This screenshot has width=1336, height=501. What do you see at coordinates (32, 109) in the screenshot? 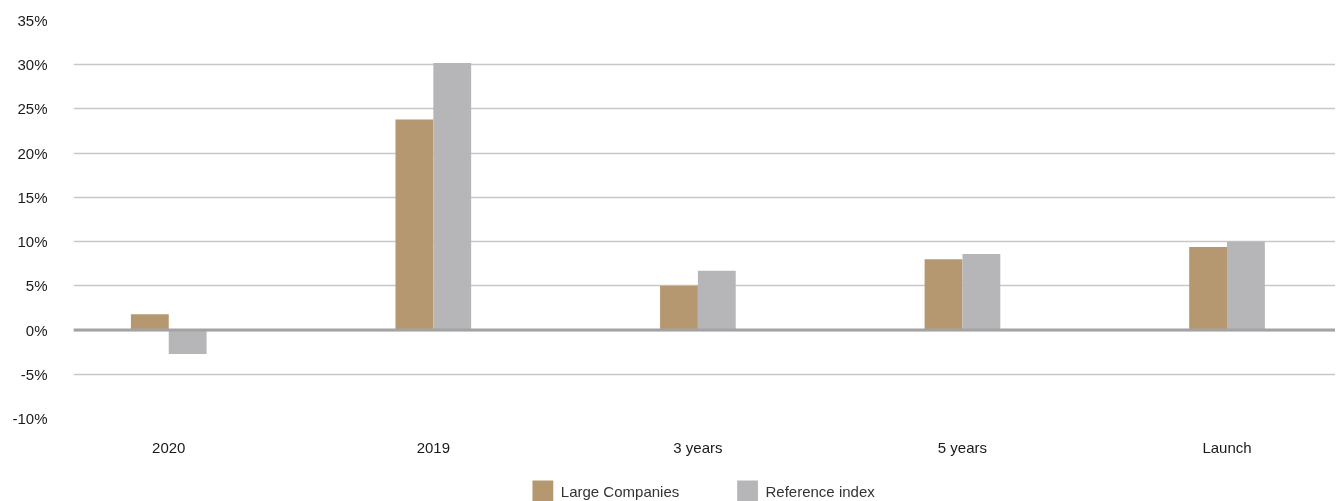
I see `y-tick-label: 25%` at bounding box center [32, 109].